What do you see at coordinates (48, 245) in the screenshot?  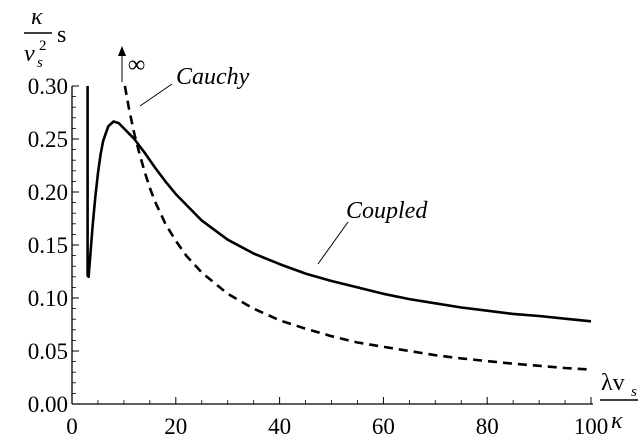 I see `y-tick-label: 0.15` at bounding box center [48, 245].